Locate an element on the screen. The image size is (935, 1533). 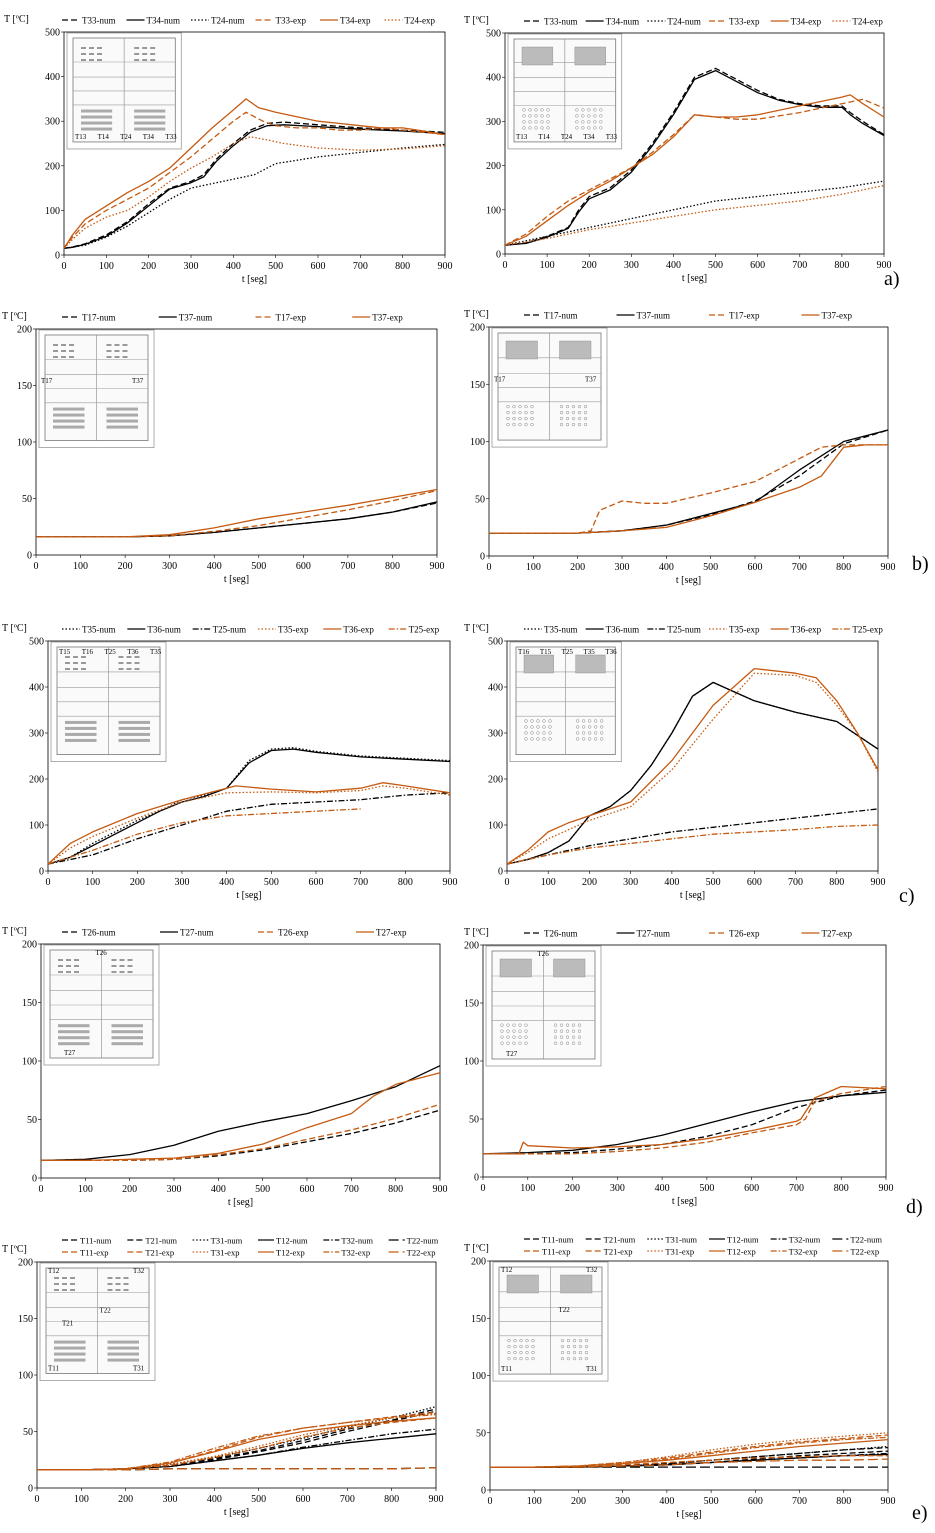
y-tick-label: 400 is located at coordinates (36, 688).